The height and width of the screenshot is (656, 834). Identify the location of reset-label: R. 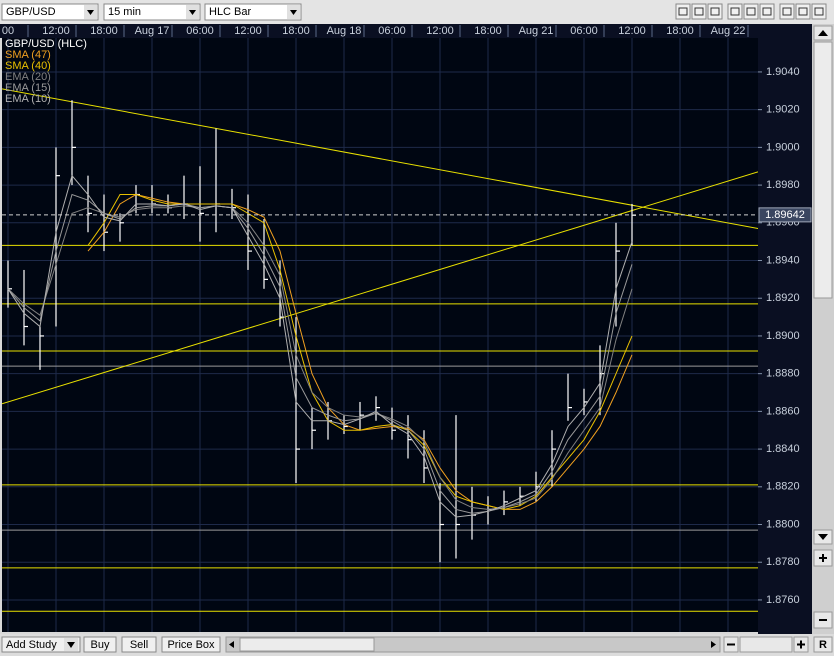
(823, 645).